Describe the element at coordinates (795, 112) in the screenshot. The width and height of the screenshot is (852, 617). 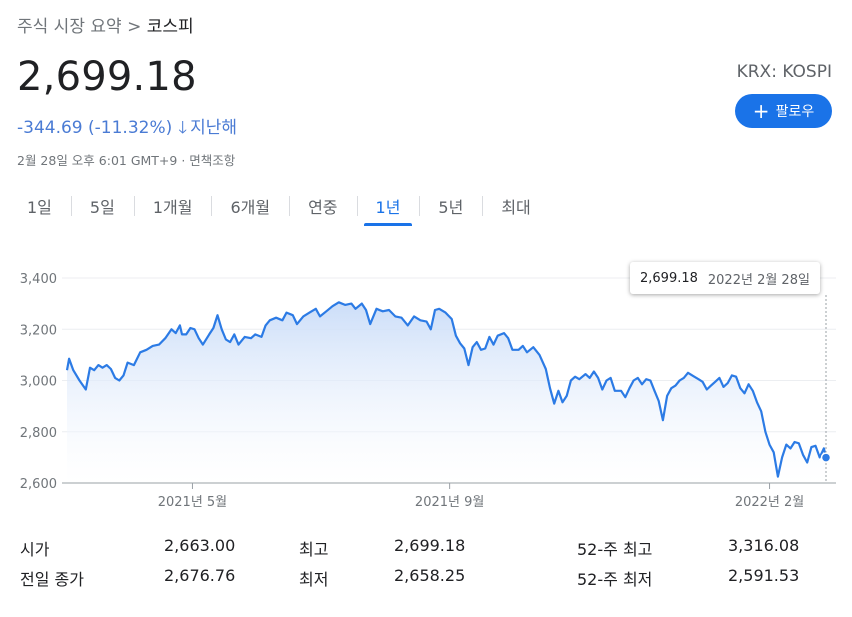
I see `follow-label: 팔로우` at that location.